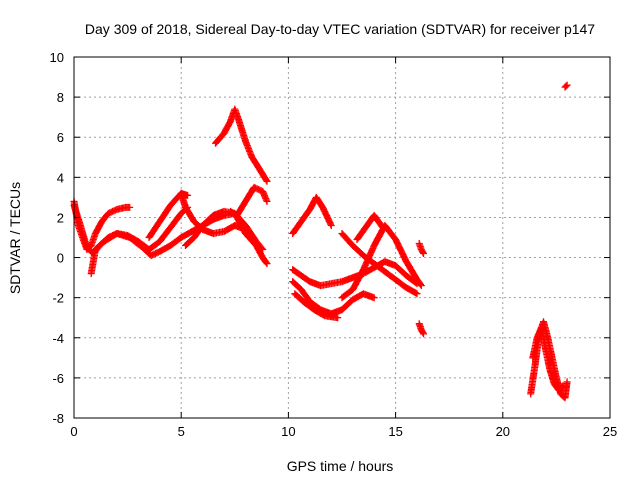 The height and width of the screenshot is (480, 640). I want to click on y-tick-label: 4, so click(60, 177).